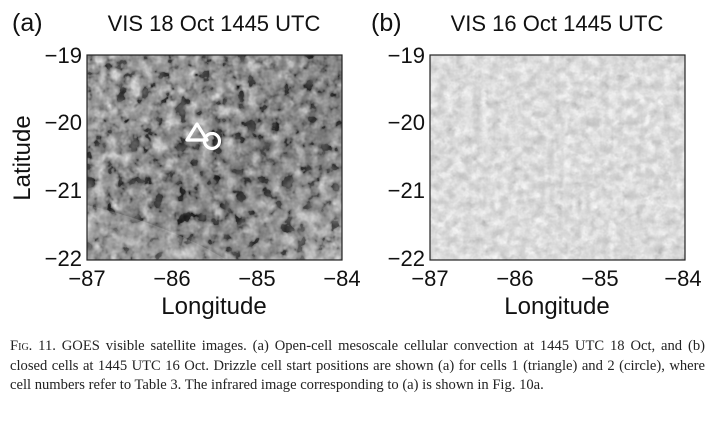  What do you see at coordinates (212, 141) in the screenshot?
I see `cell-2-start-circle` at bounding box center [212, 141].